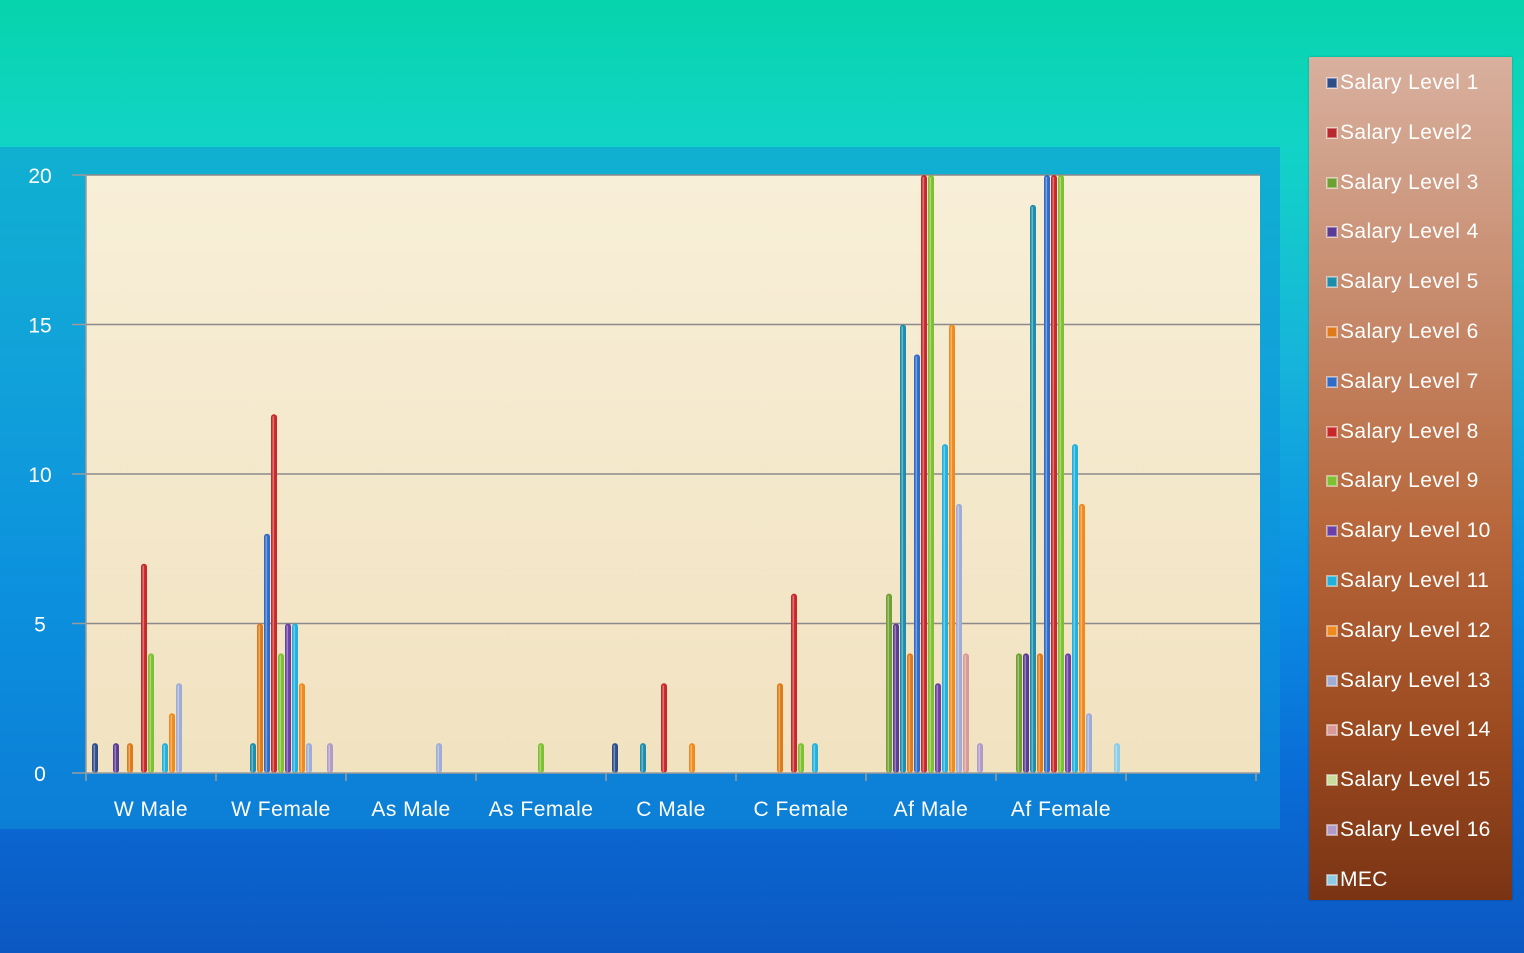  Describe the element at coordinates (1415, 680) in the screenshot. I see `legend-label: Salary Level 13` at that location.